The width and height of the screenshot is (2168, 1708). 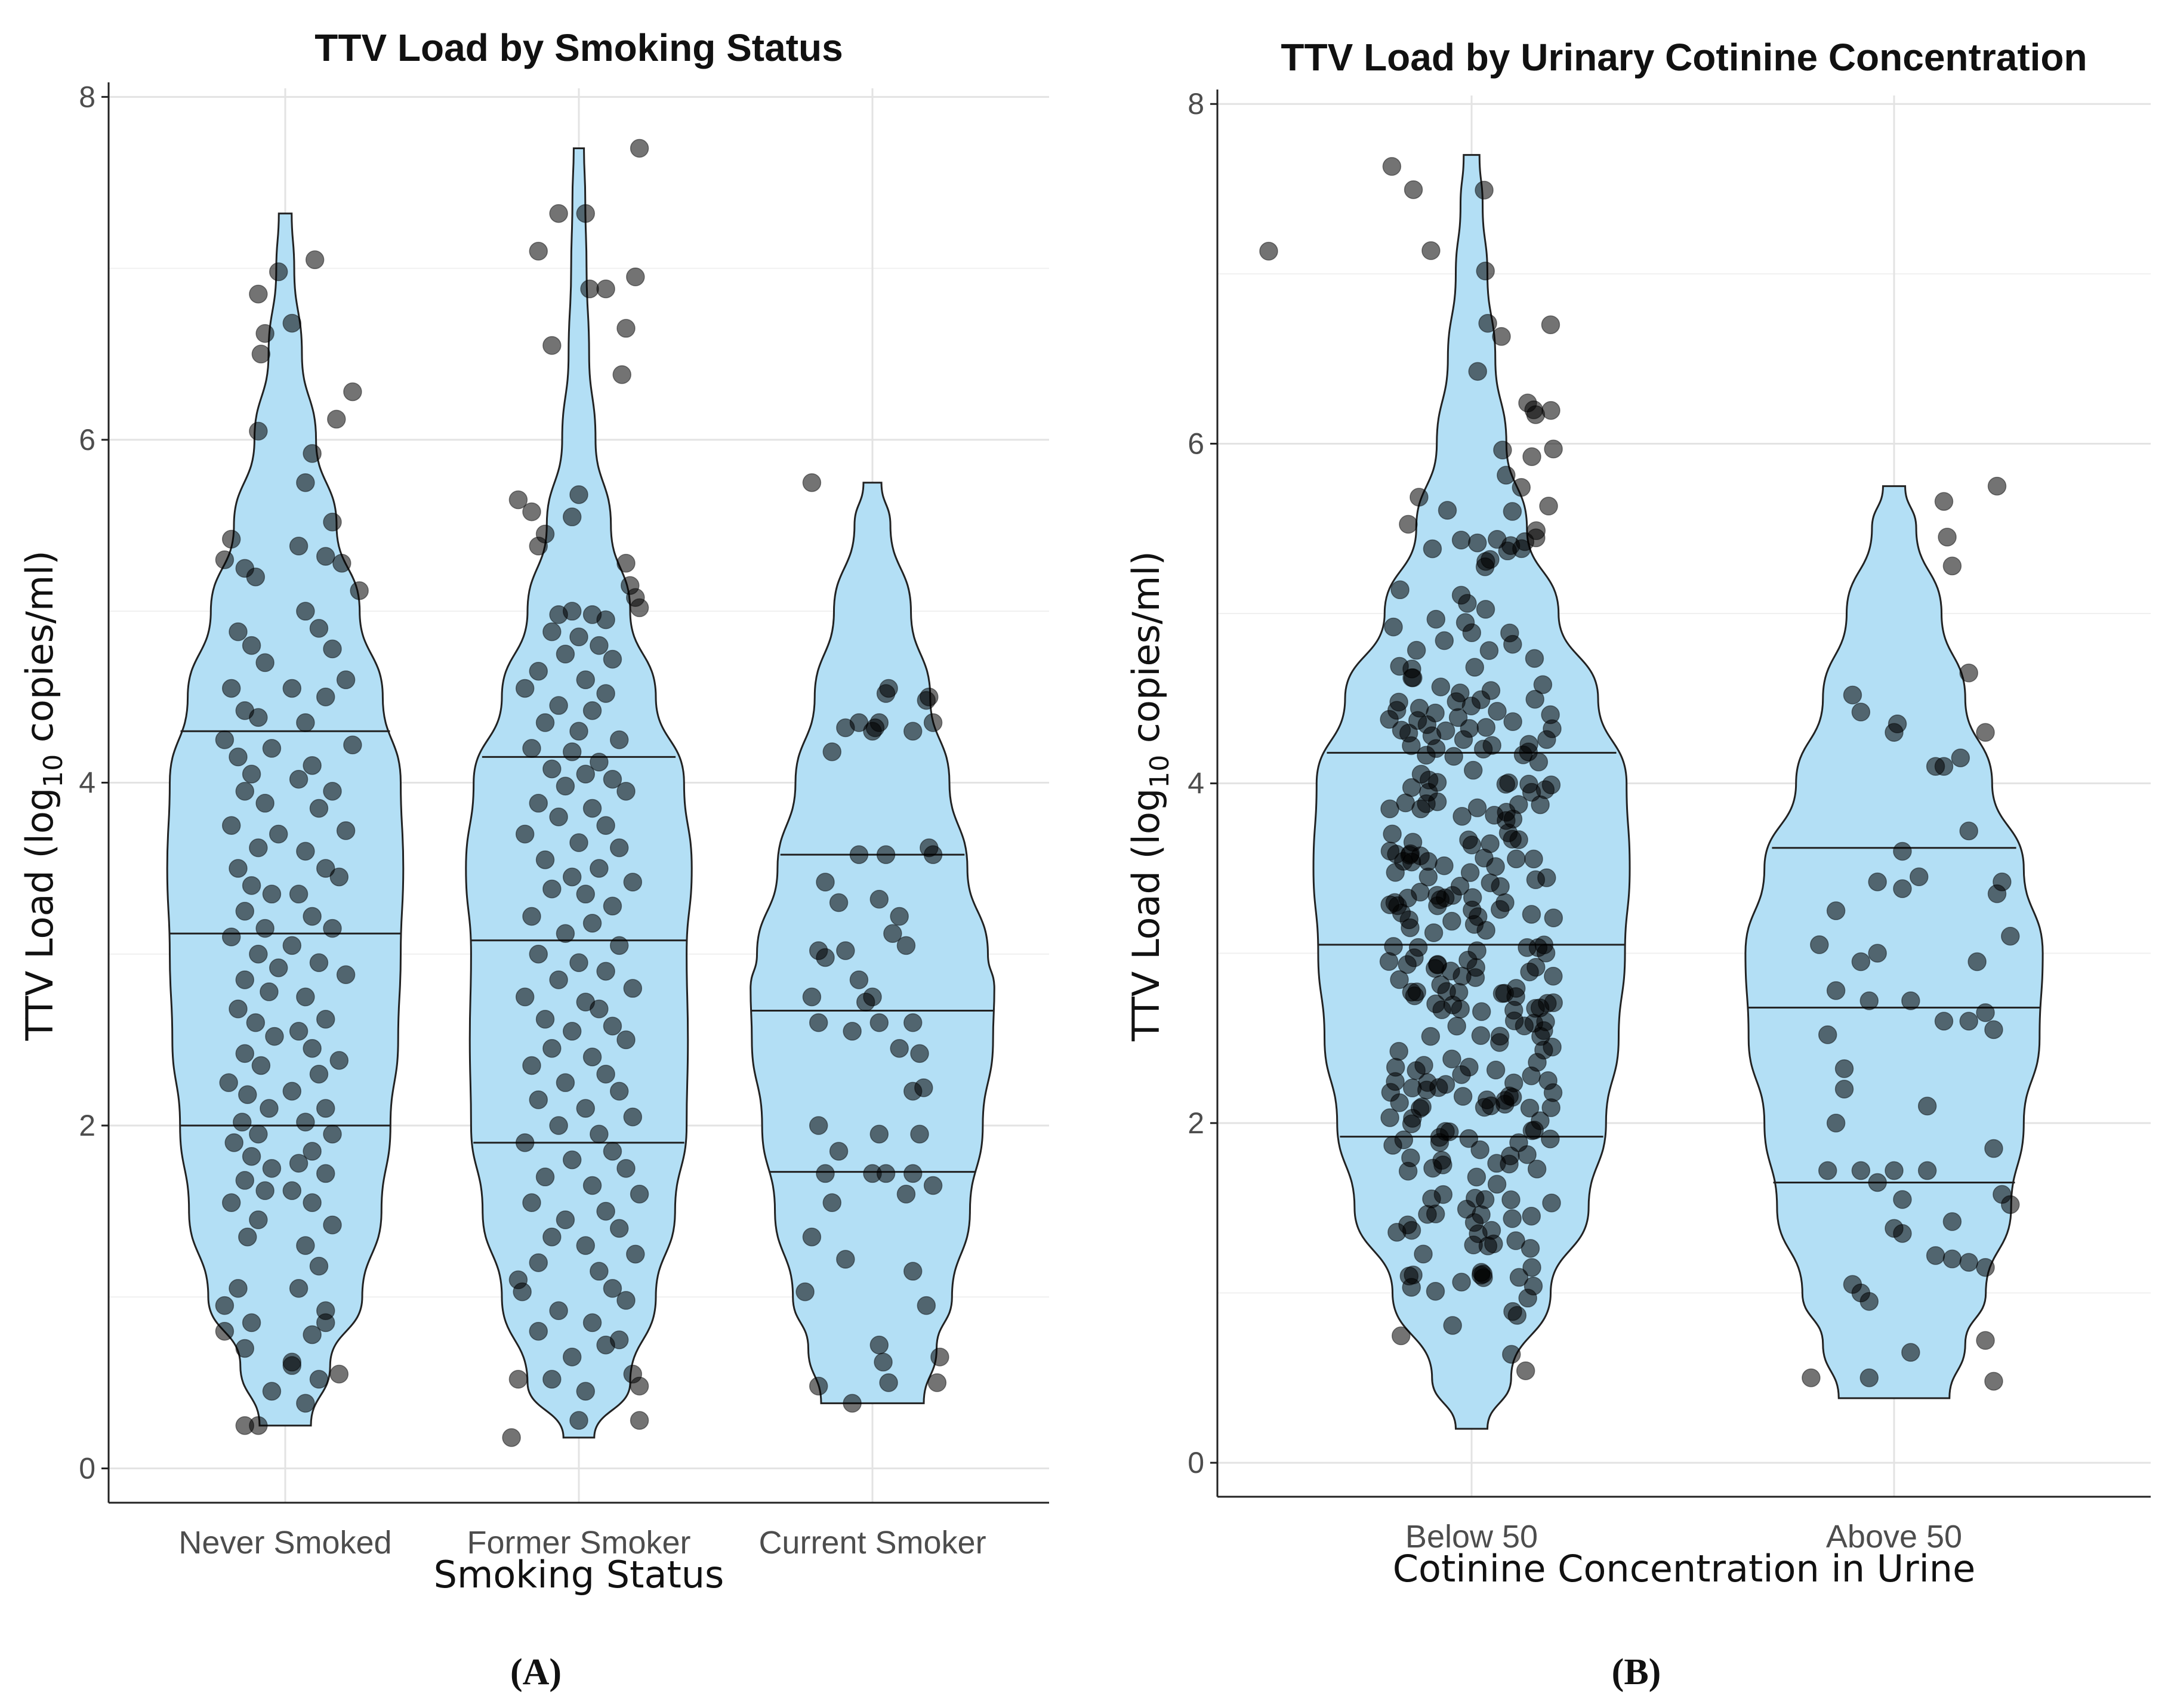 What do you see at coordinates (1894, 1537) in the screenshot?
I see `x-tick-label: Above 50` at bounding box center [1894, 1537].